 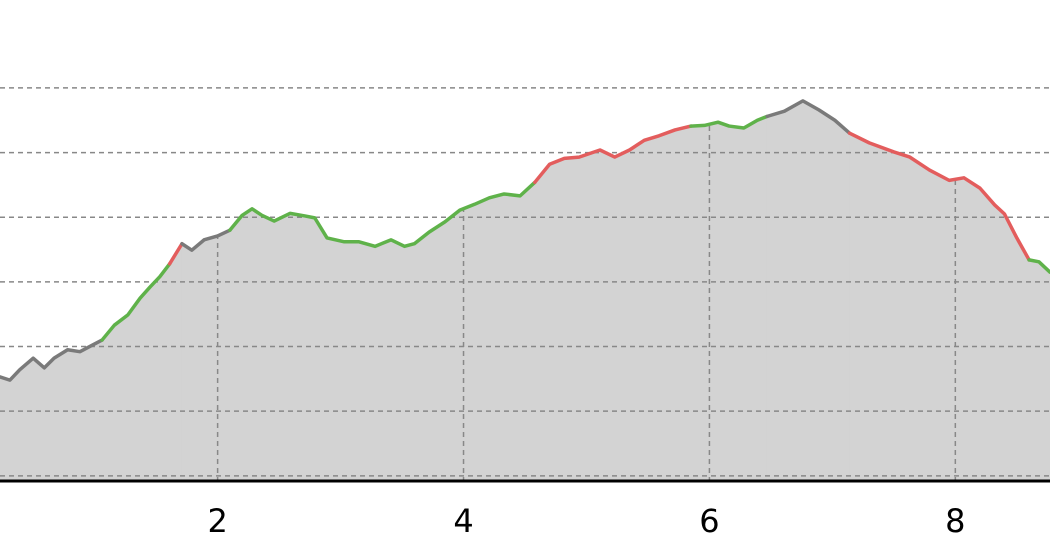 I want to click on x-tick-label: 6, so click(x=709, y=521).